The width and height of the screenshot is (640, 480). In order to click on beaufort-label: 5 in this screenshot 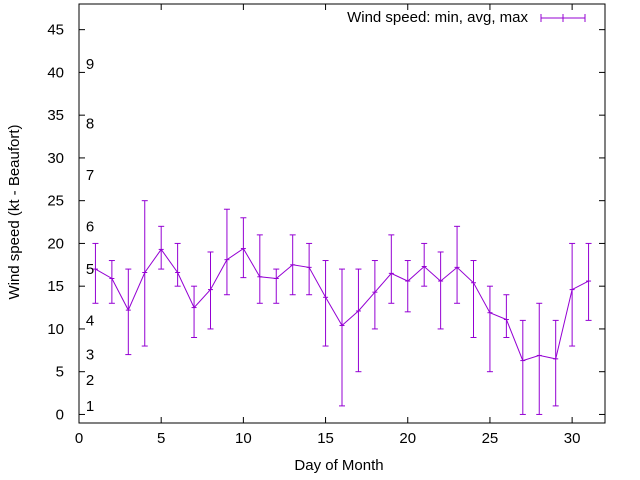, I will do `click(90, 269)`.